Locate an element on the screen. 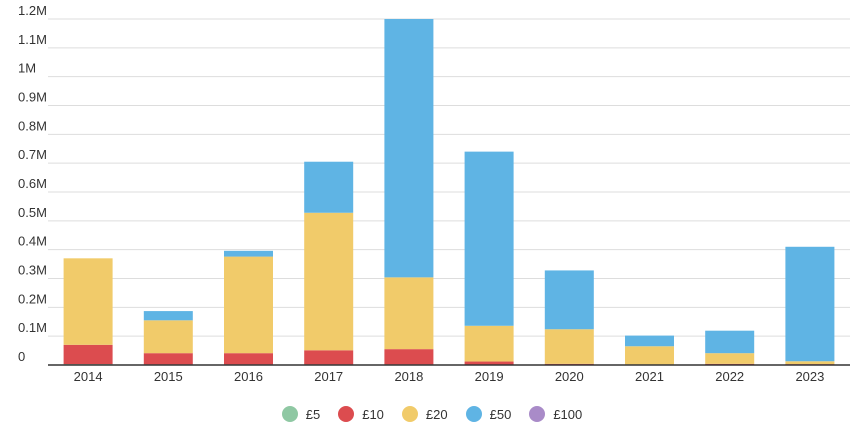  x-tick-label: 2015 is located at coordinates (168, 376).